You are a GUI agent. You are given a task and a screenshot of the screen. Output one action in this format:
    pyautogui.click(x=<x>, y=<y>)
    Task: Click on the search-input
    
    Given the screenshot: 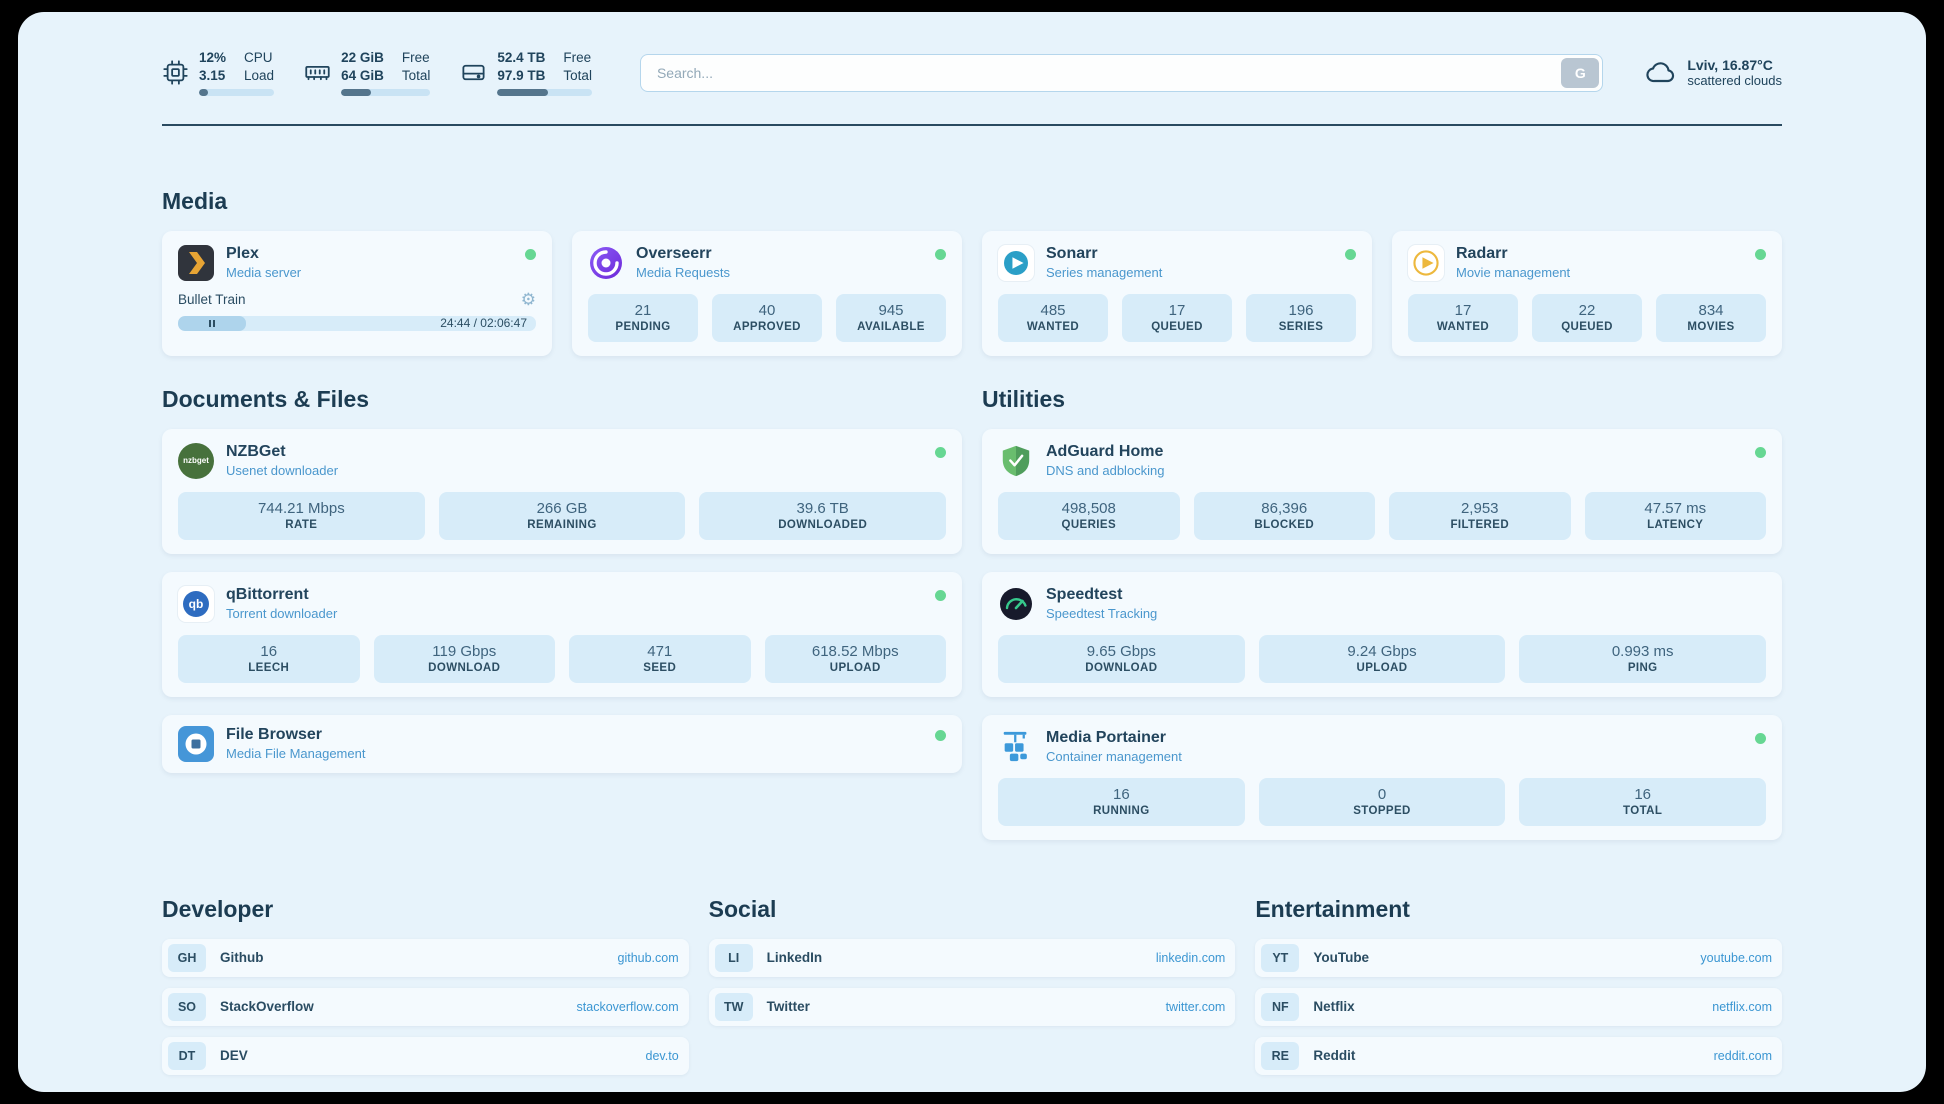 What is the action you would take?
    pyautogui.click(x=1121, y=72)
    